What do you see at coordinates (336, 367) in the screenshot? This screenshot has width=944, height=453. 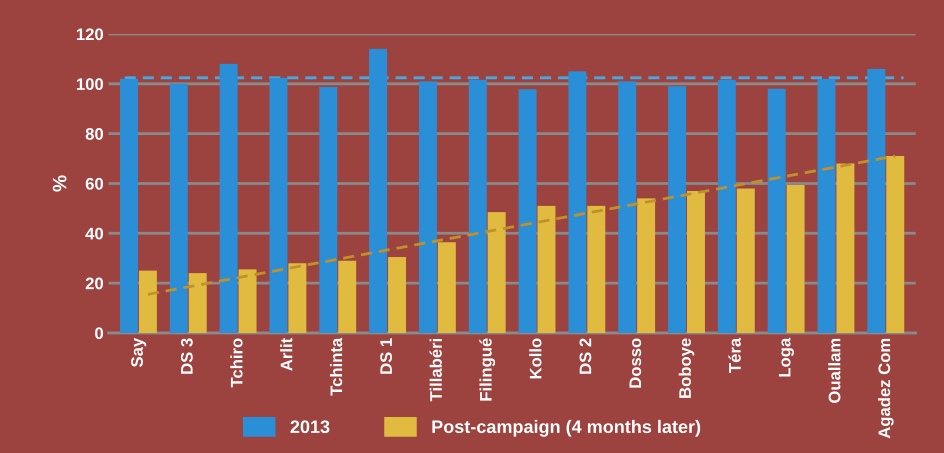 I see `x-tick-label: Tchinta` at bounding box center [336, 367].